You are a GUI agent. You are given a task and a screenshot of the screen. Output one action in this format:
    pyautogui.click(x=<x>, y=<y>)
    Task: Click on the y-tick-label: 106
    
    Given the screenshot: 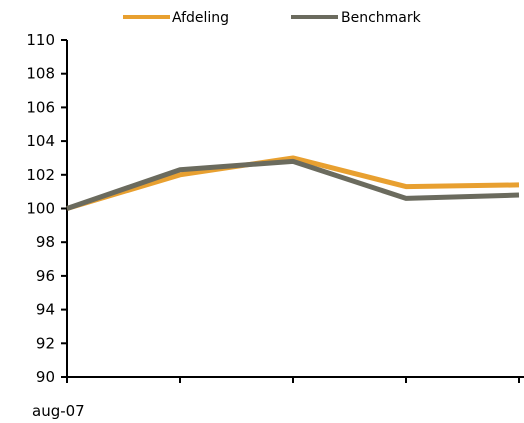 What is the action you would take?
    pyautogui.click(x=40, y=107)
    